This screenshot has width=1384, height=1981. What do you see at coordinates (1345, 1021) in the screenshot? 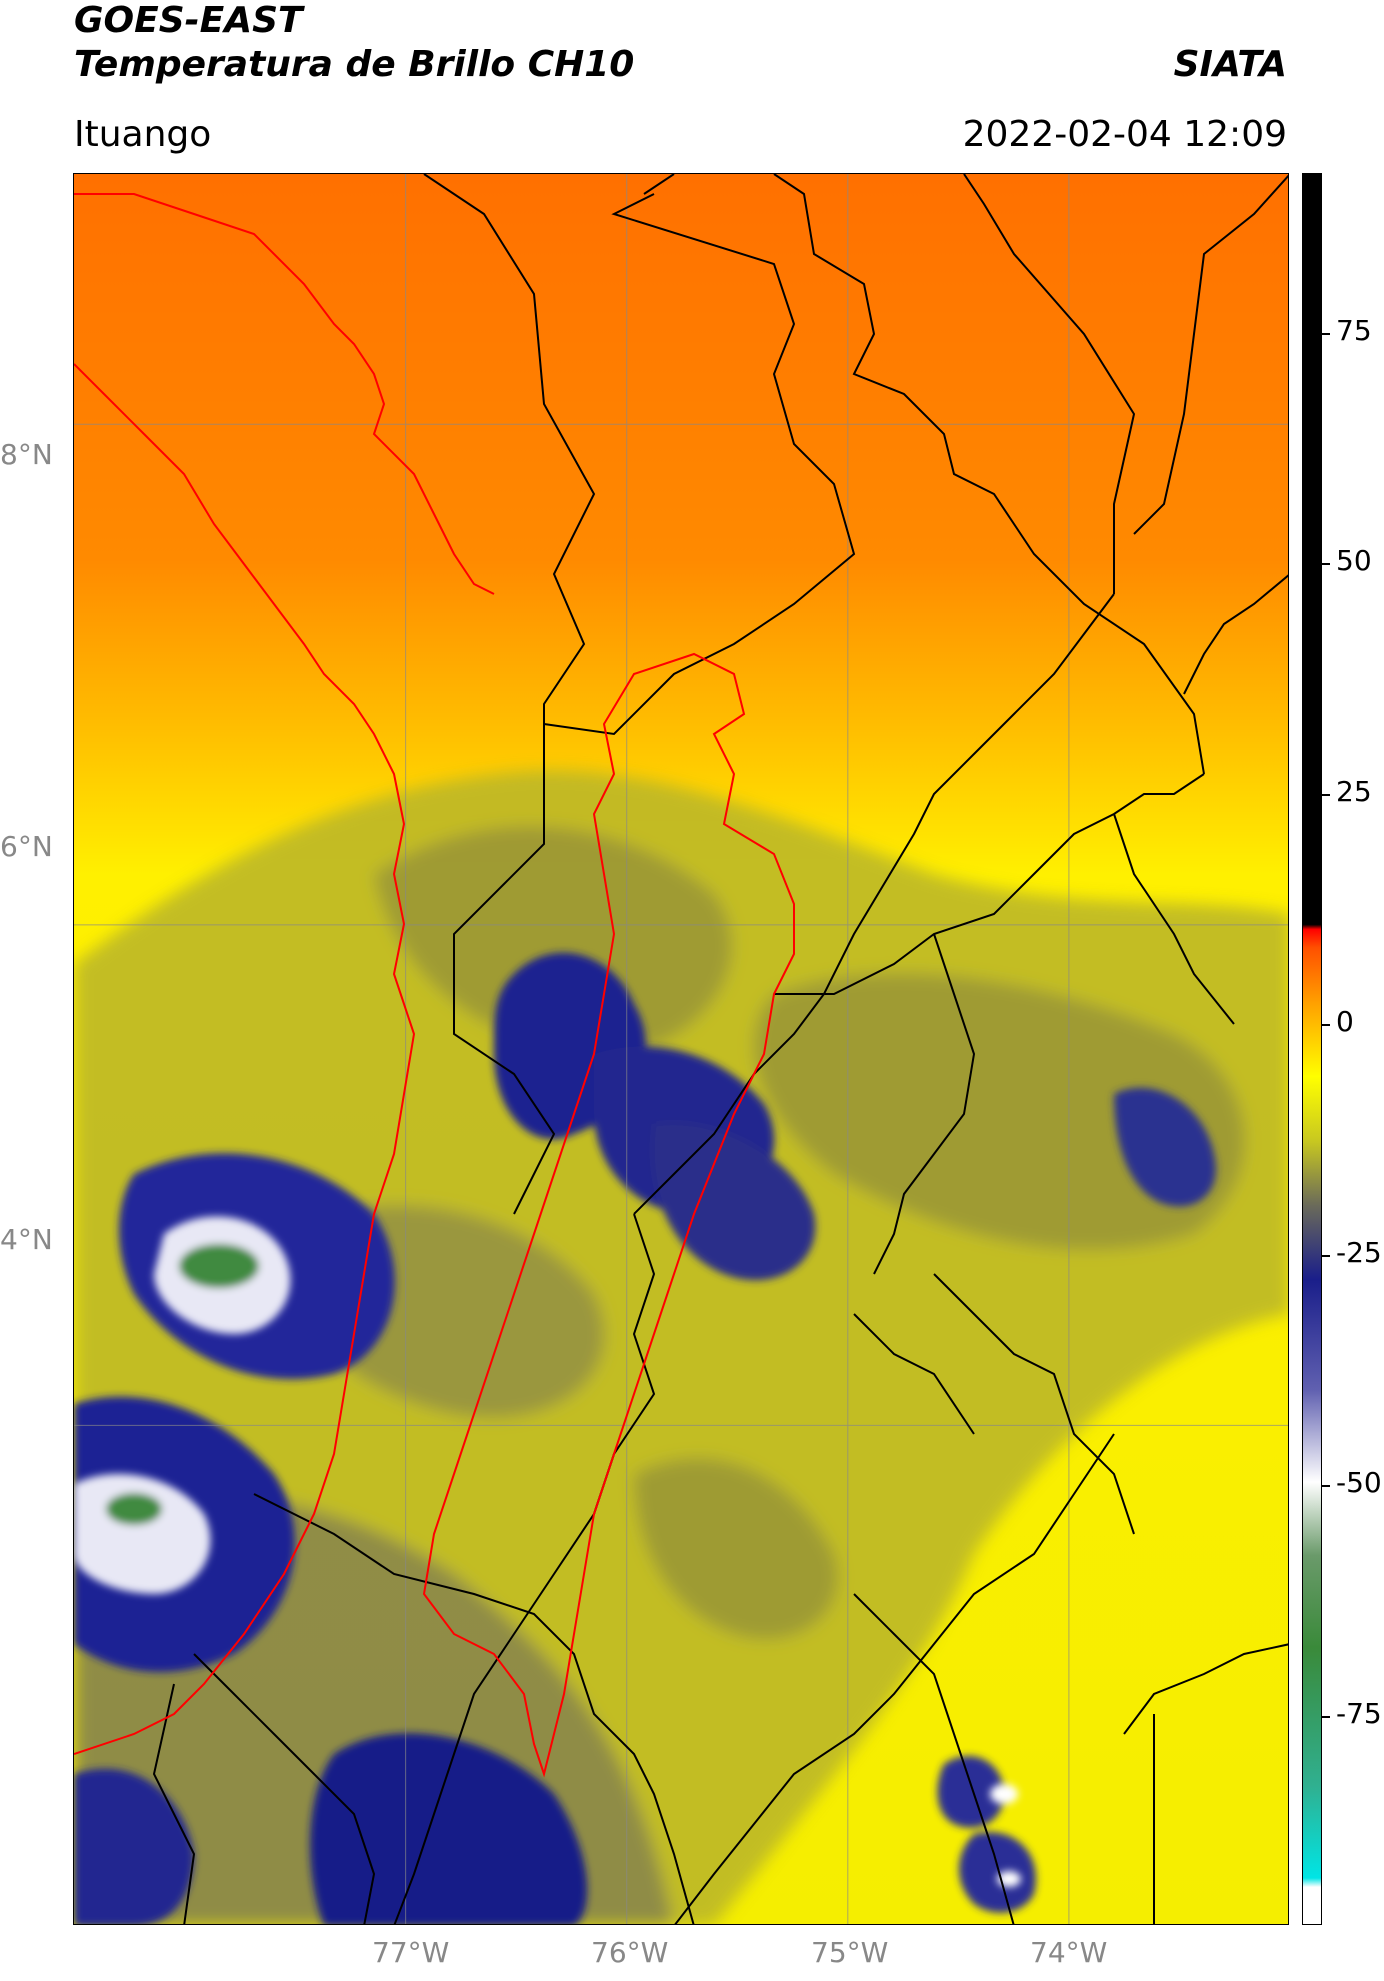
I see `colorbar-label-0: 0` at bounding box center [1345, 1021].